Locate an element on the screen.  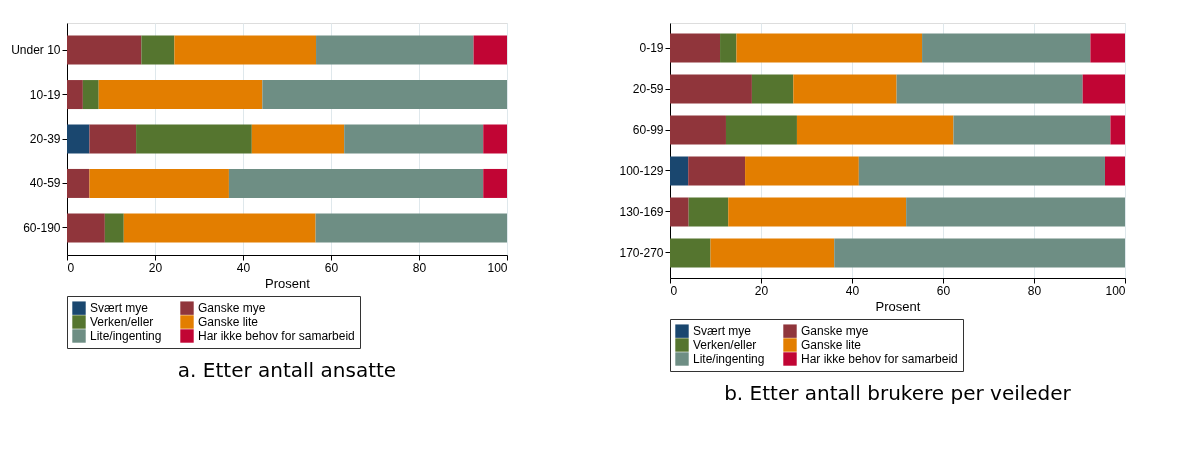
y-tick-label: 60-99 is located at coordinates (648, 130).